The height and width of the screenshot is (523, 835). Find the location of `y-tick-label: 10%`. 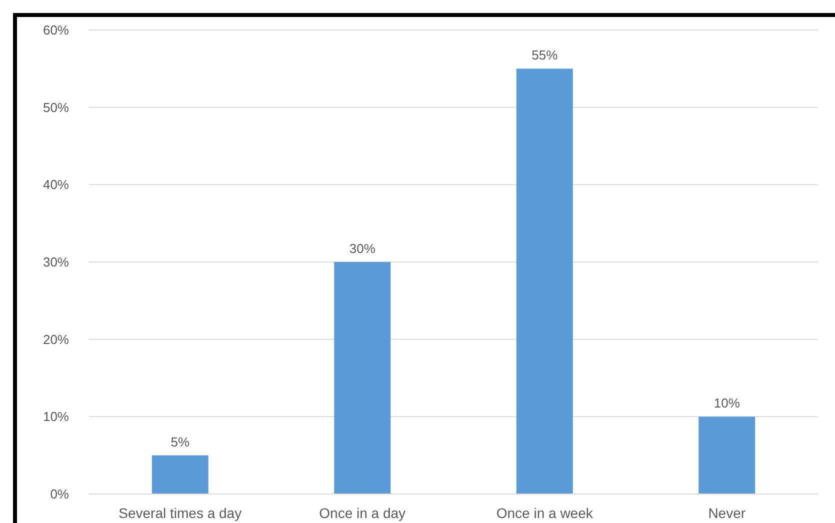

y-tick-label: 10% is located at coordinates (56, 416).